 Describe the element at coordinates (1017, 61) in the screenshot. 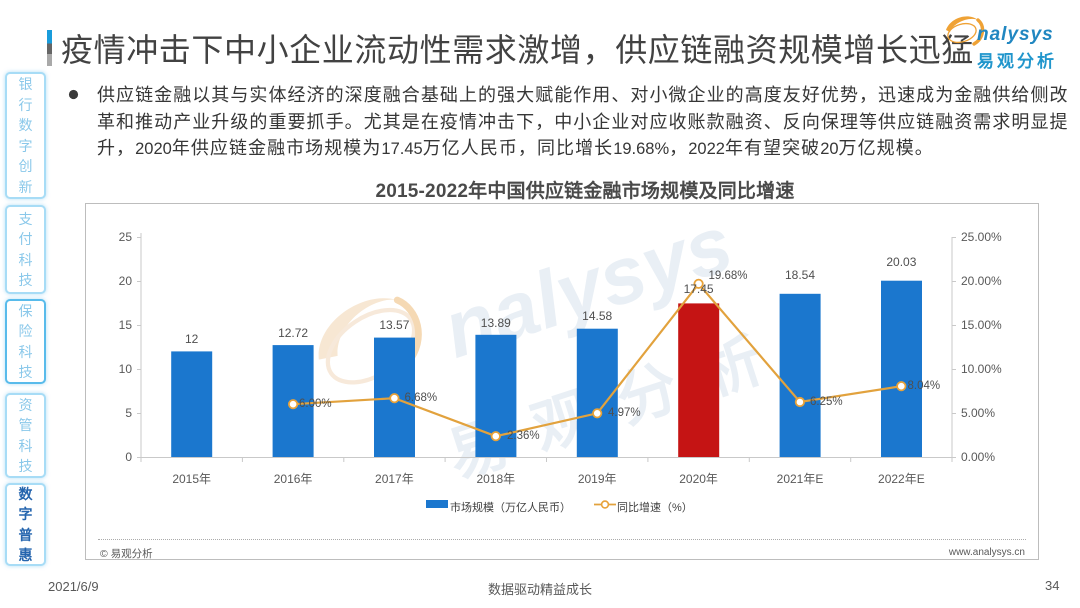

I see `svg-text: 易观分析` at that location.